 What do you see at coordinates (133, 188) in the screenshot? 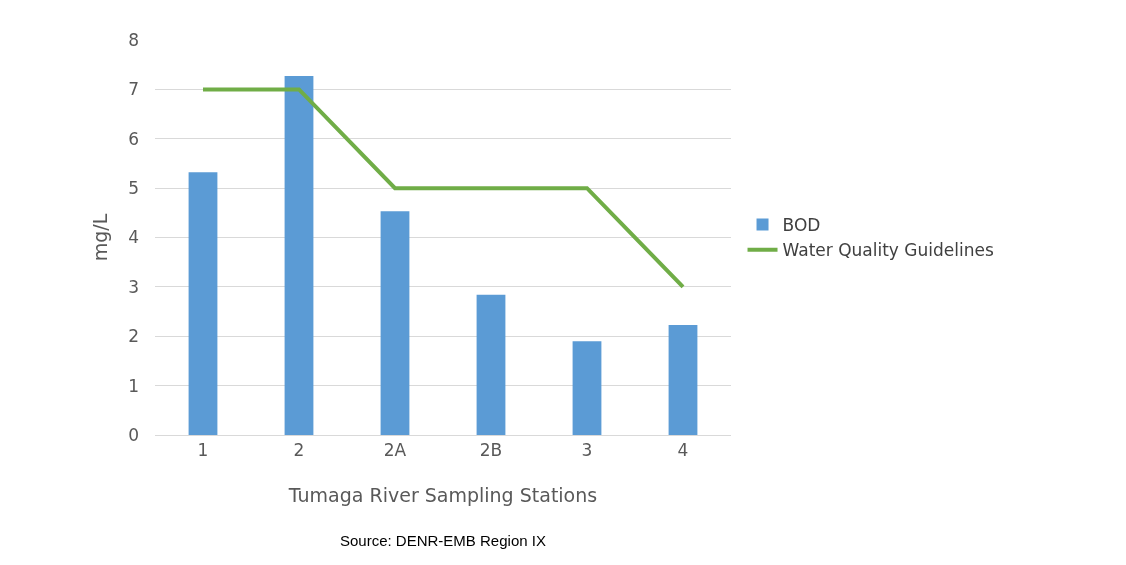
I see `y-tick-label: 5` at bounding box center [133, 188].